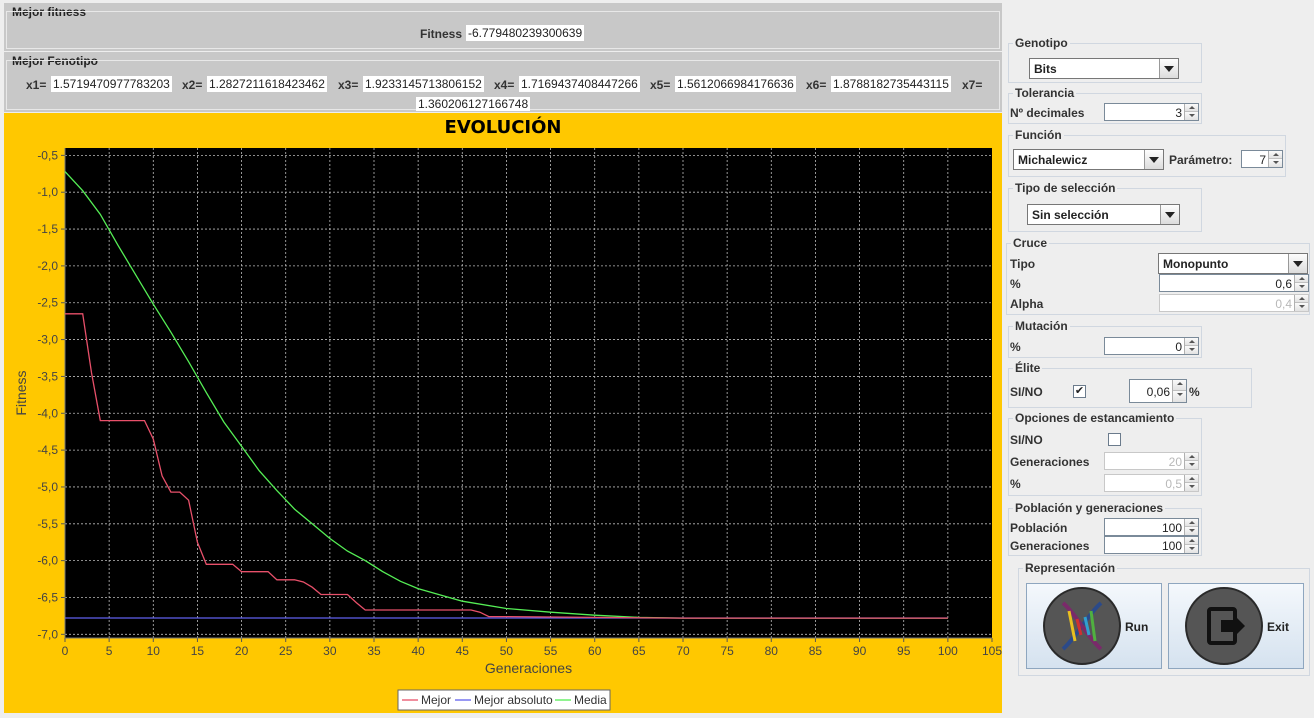 This screenshot has height=718, width=1314. Describe the element at coordinates (1234, 283) in the screenshot. I see `crossover-pct-spinner: 0,6` at that location.